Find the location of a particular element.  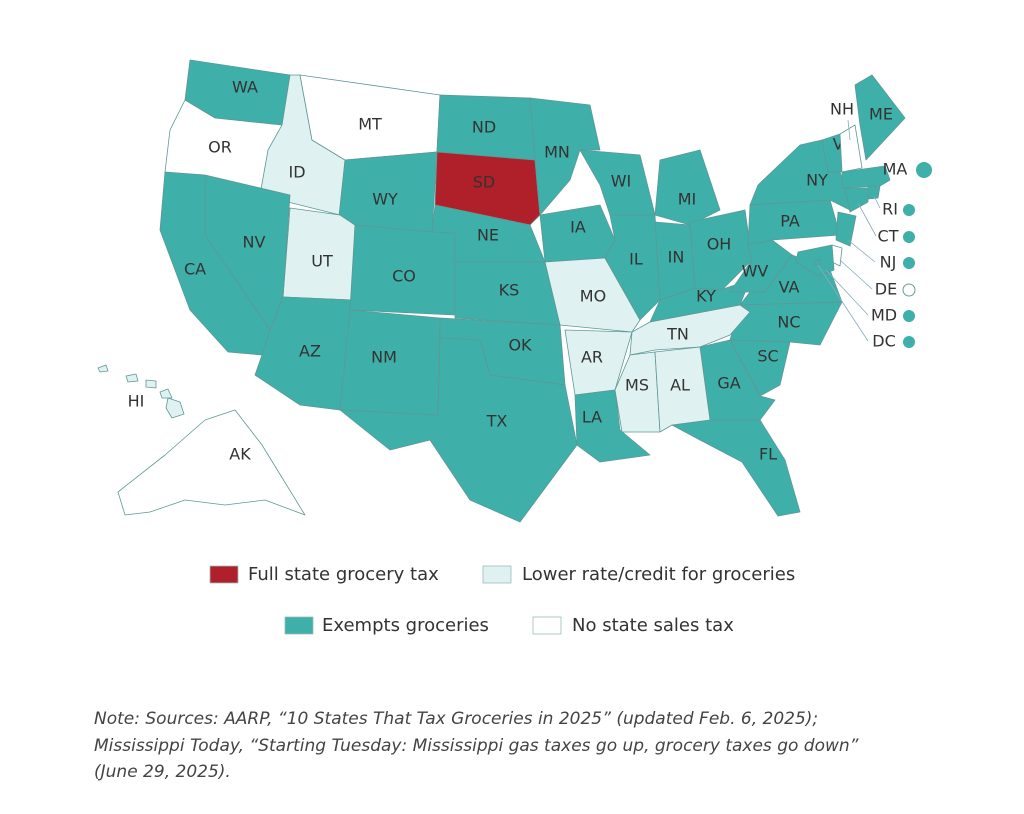

state: TX is located at coordinates (458, 430).